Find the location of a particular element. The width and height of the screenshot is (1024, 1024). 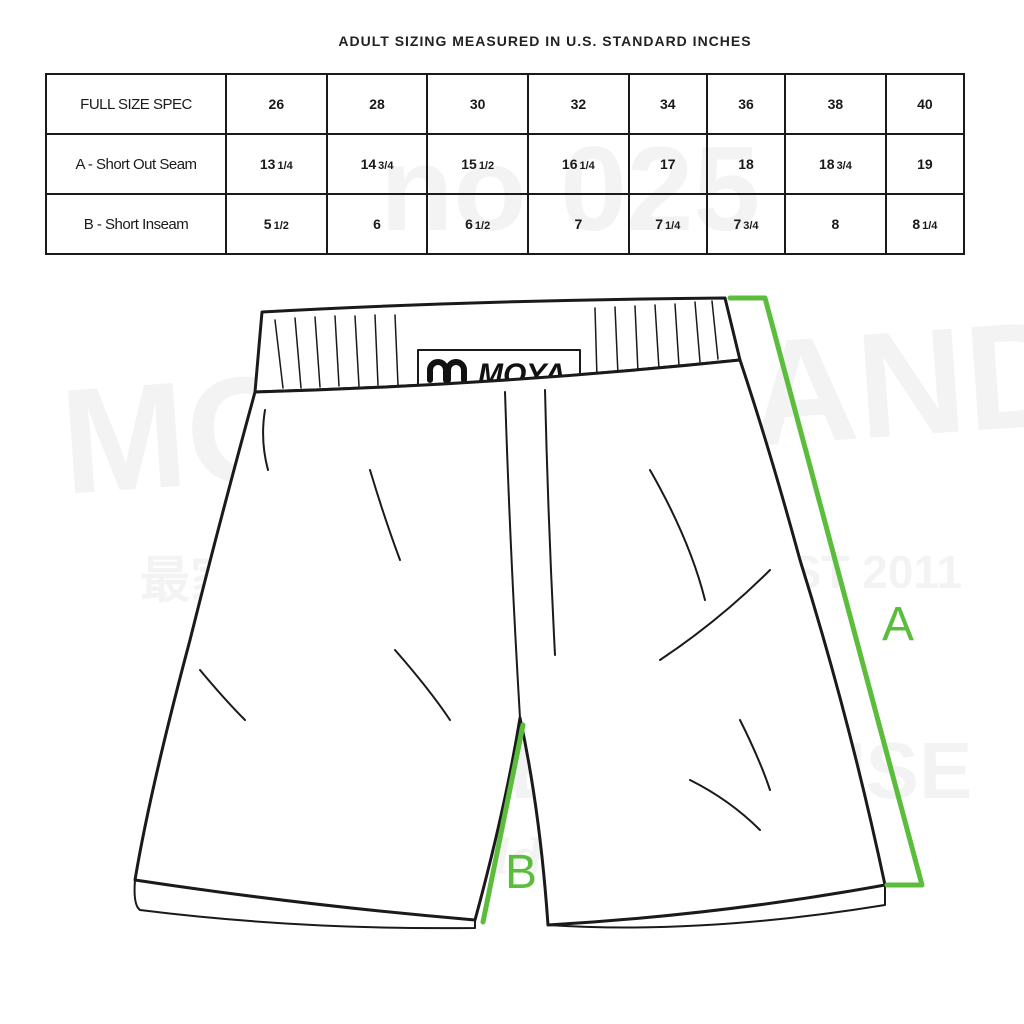

waistband-ribbing is located at coordinates (496, 344).